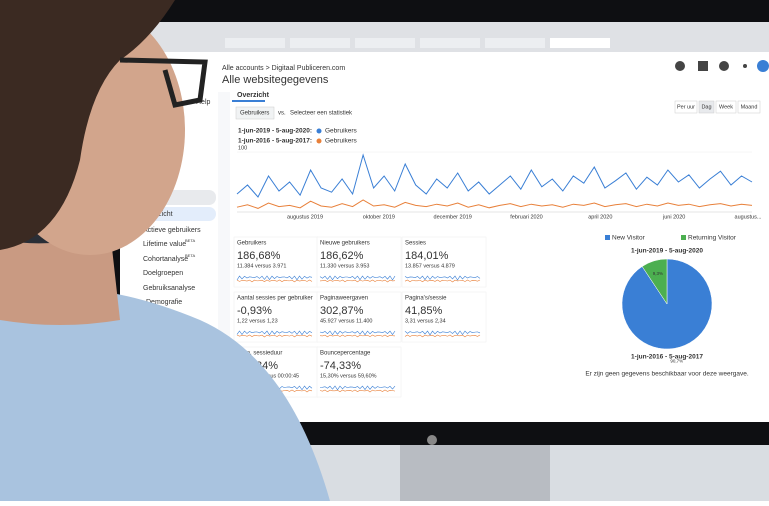  Describe the element at coordinates (444, 72) in the screenshot. I see `app-header` at that location.